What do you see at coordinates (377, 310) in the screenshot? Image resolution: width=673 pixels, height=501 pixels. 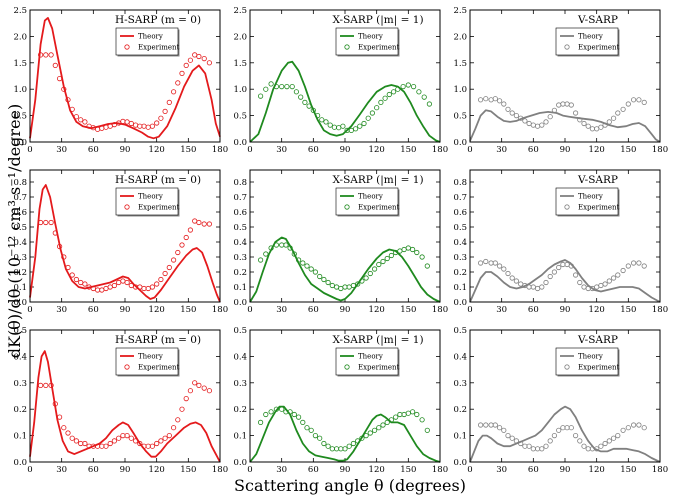 I see `x-tick-label: 120` at bounding box center [377, 310].